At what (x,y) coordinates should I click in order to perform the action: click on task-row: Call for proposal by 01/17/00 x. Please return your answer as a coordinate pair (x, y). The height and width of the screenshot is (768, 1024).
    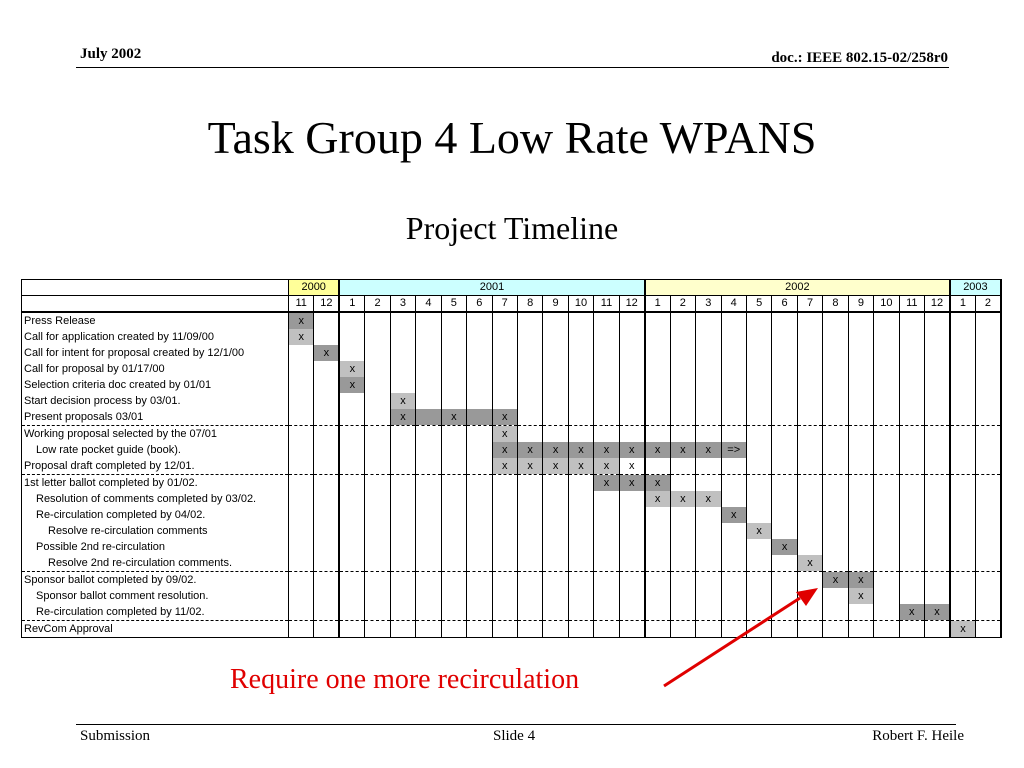
    Looking at the image, I should click on (511, 369).